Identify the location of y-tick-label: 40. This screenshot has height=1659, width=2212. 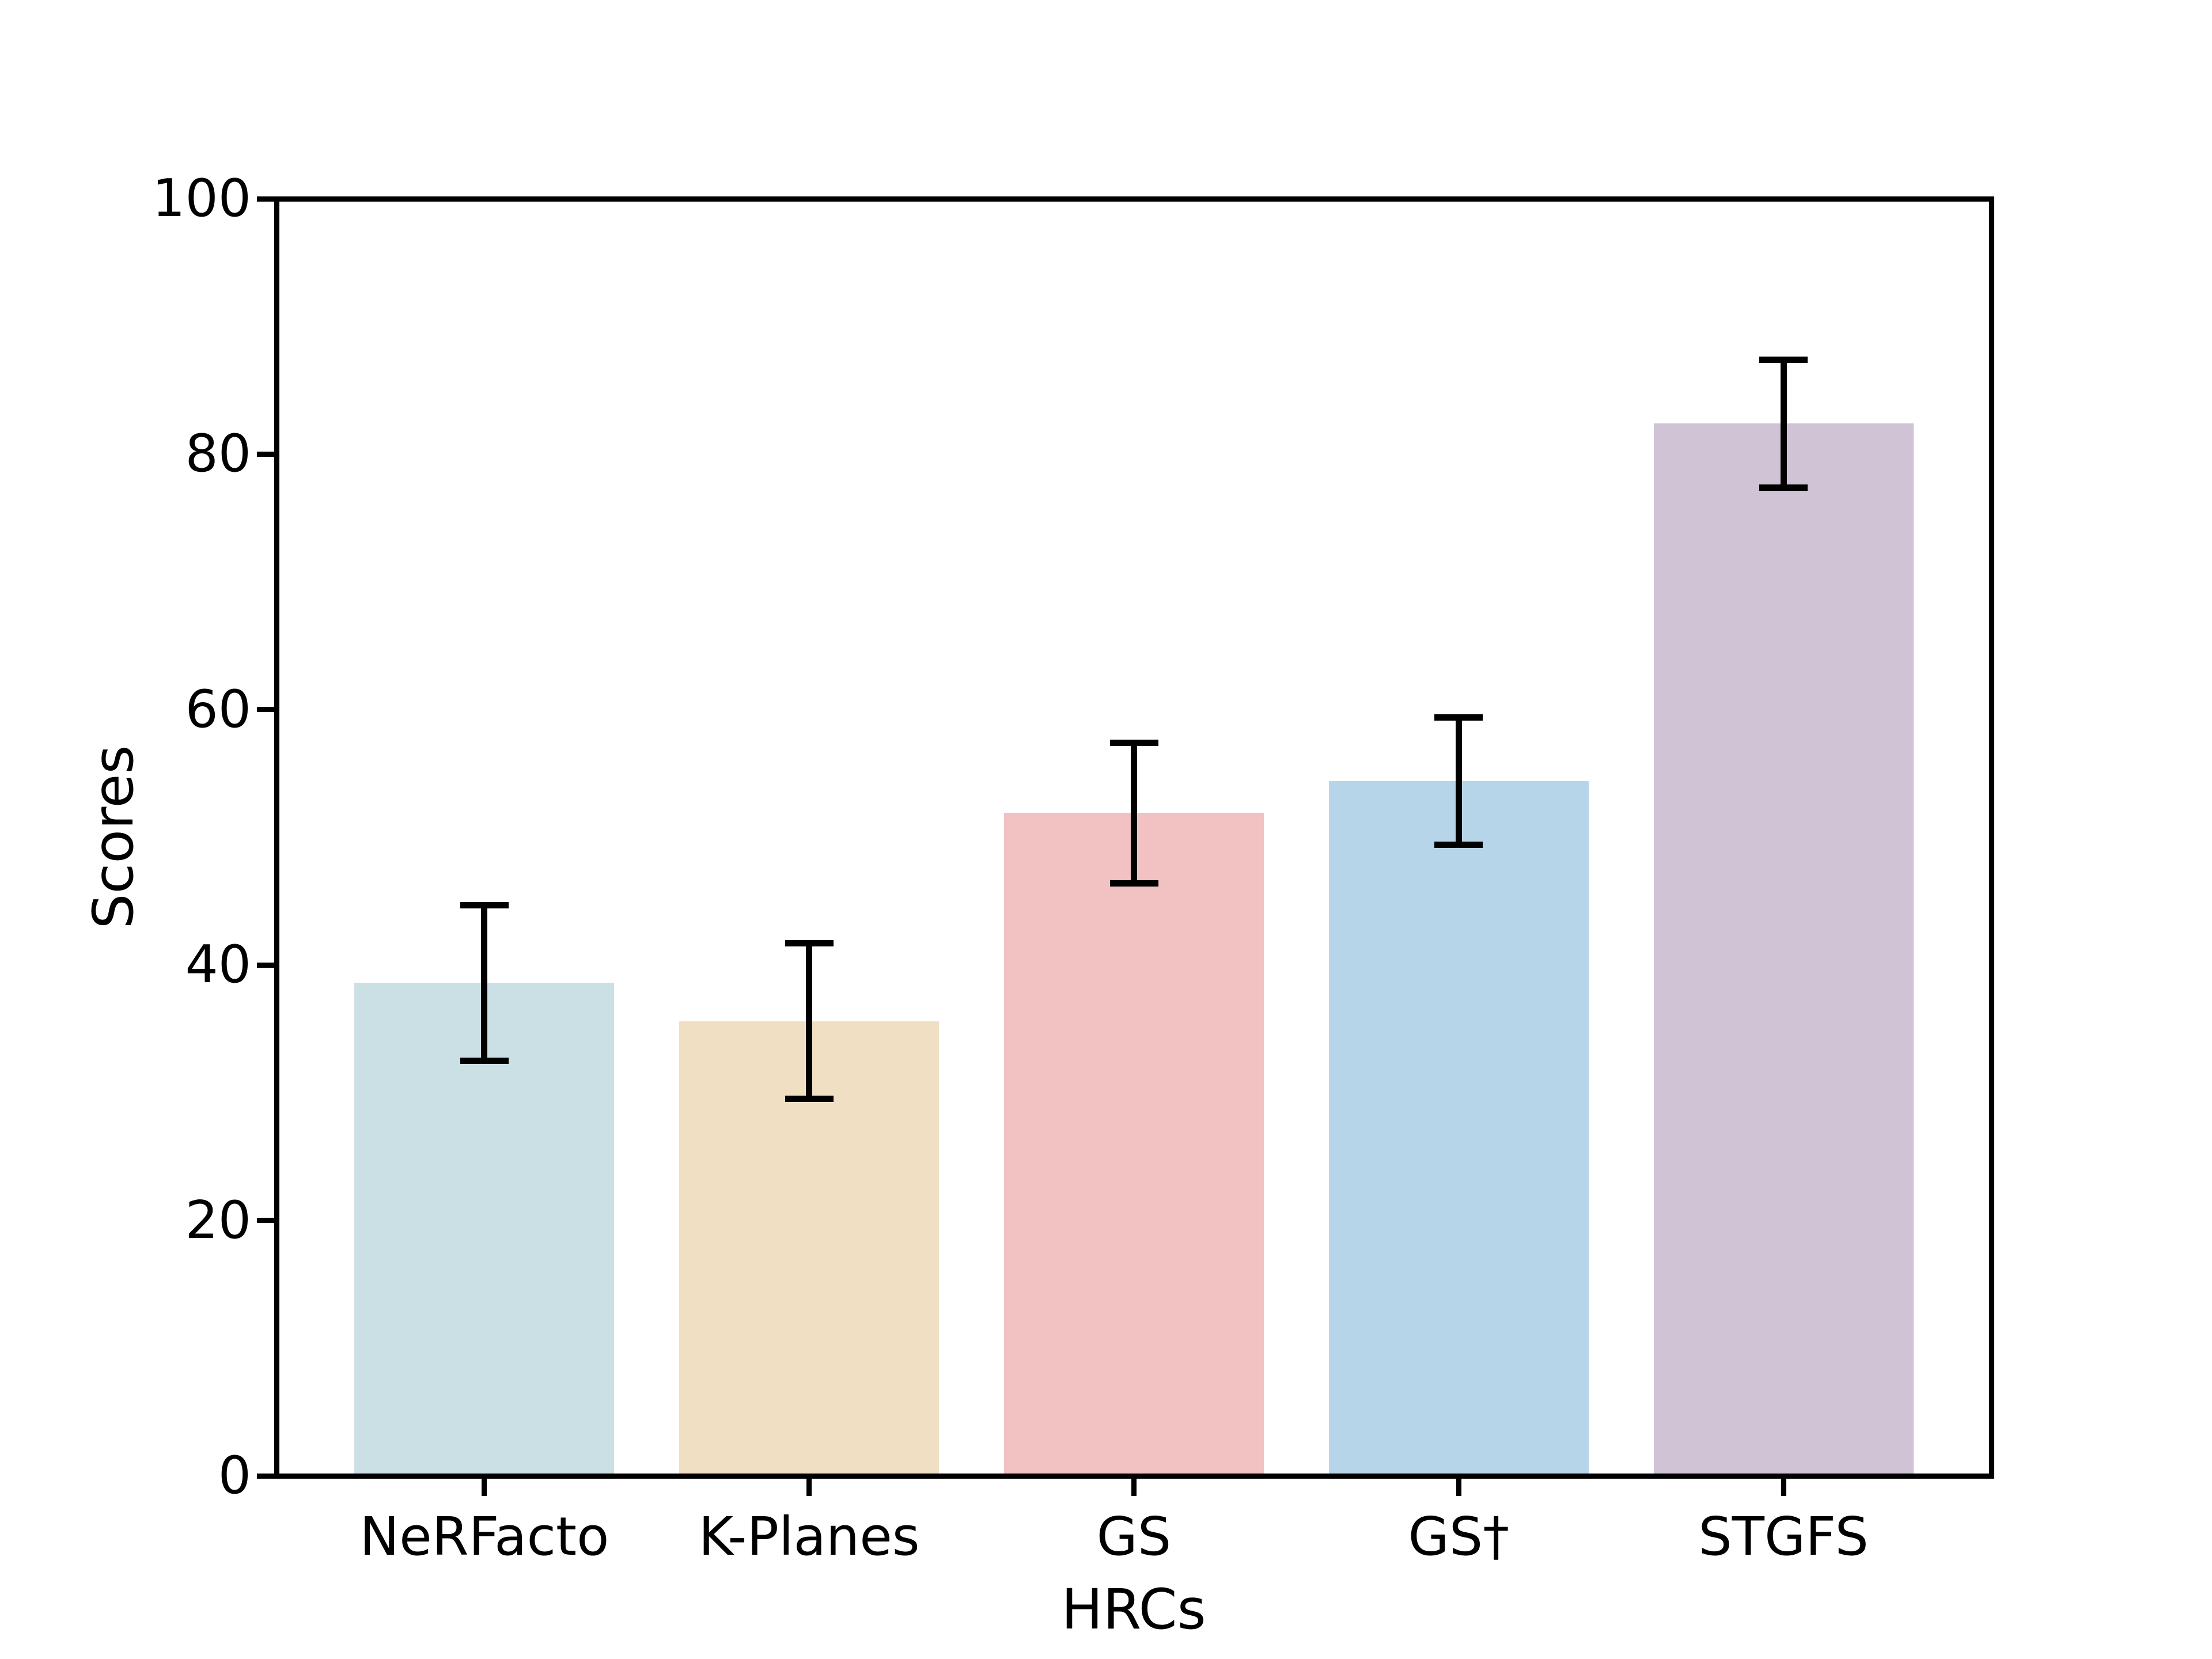
(218, 964).